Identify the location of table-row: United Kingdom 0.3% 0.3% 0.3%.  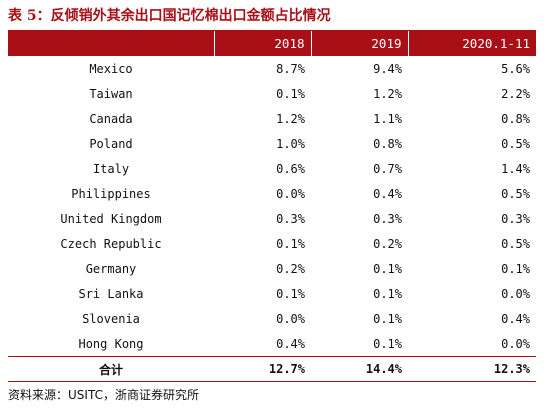
(272, 218).